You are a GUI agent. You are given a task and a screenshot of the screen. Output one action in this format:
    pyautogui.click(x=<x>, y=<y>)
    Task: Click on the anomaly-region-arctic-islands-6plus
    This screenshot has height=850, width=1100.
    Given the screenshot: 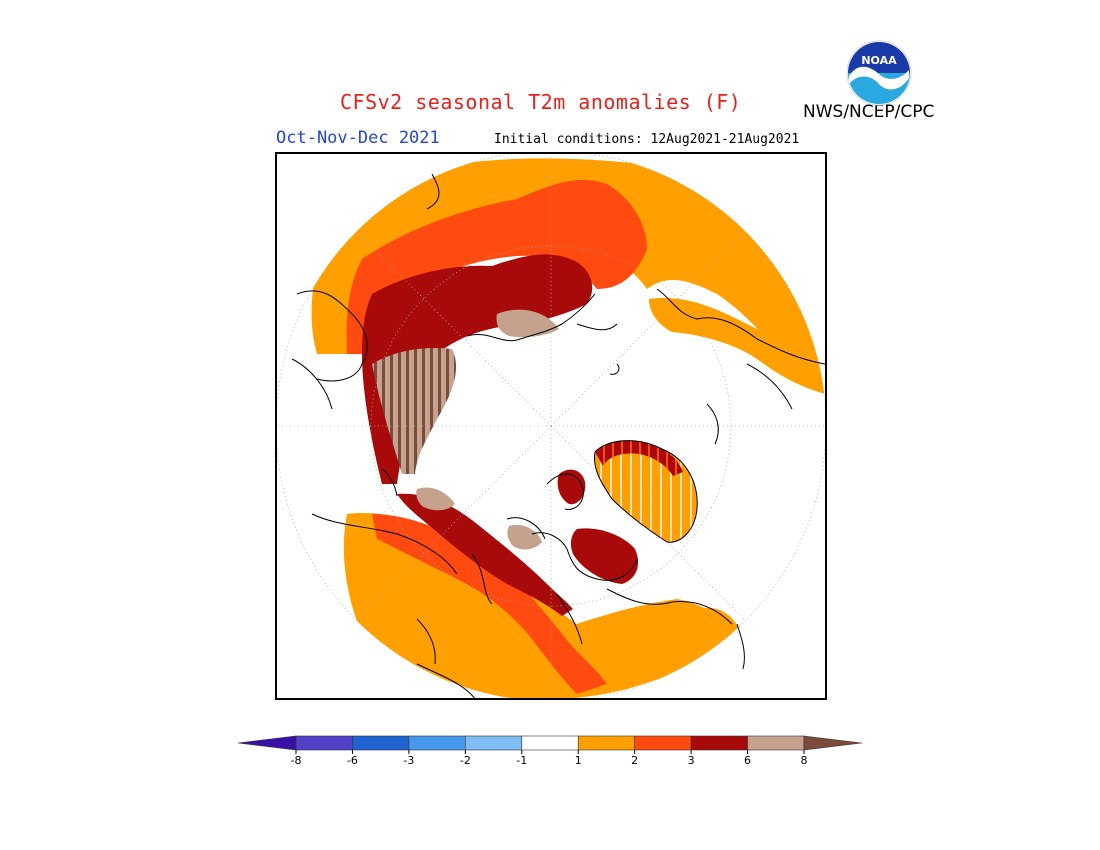 What is the action you would take?
    pyautogui.click(x=524, y=537)
    